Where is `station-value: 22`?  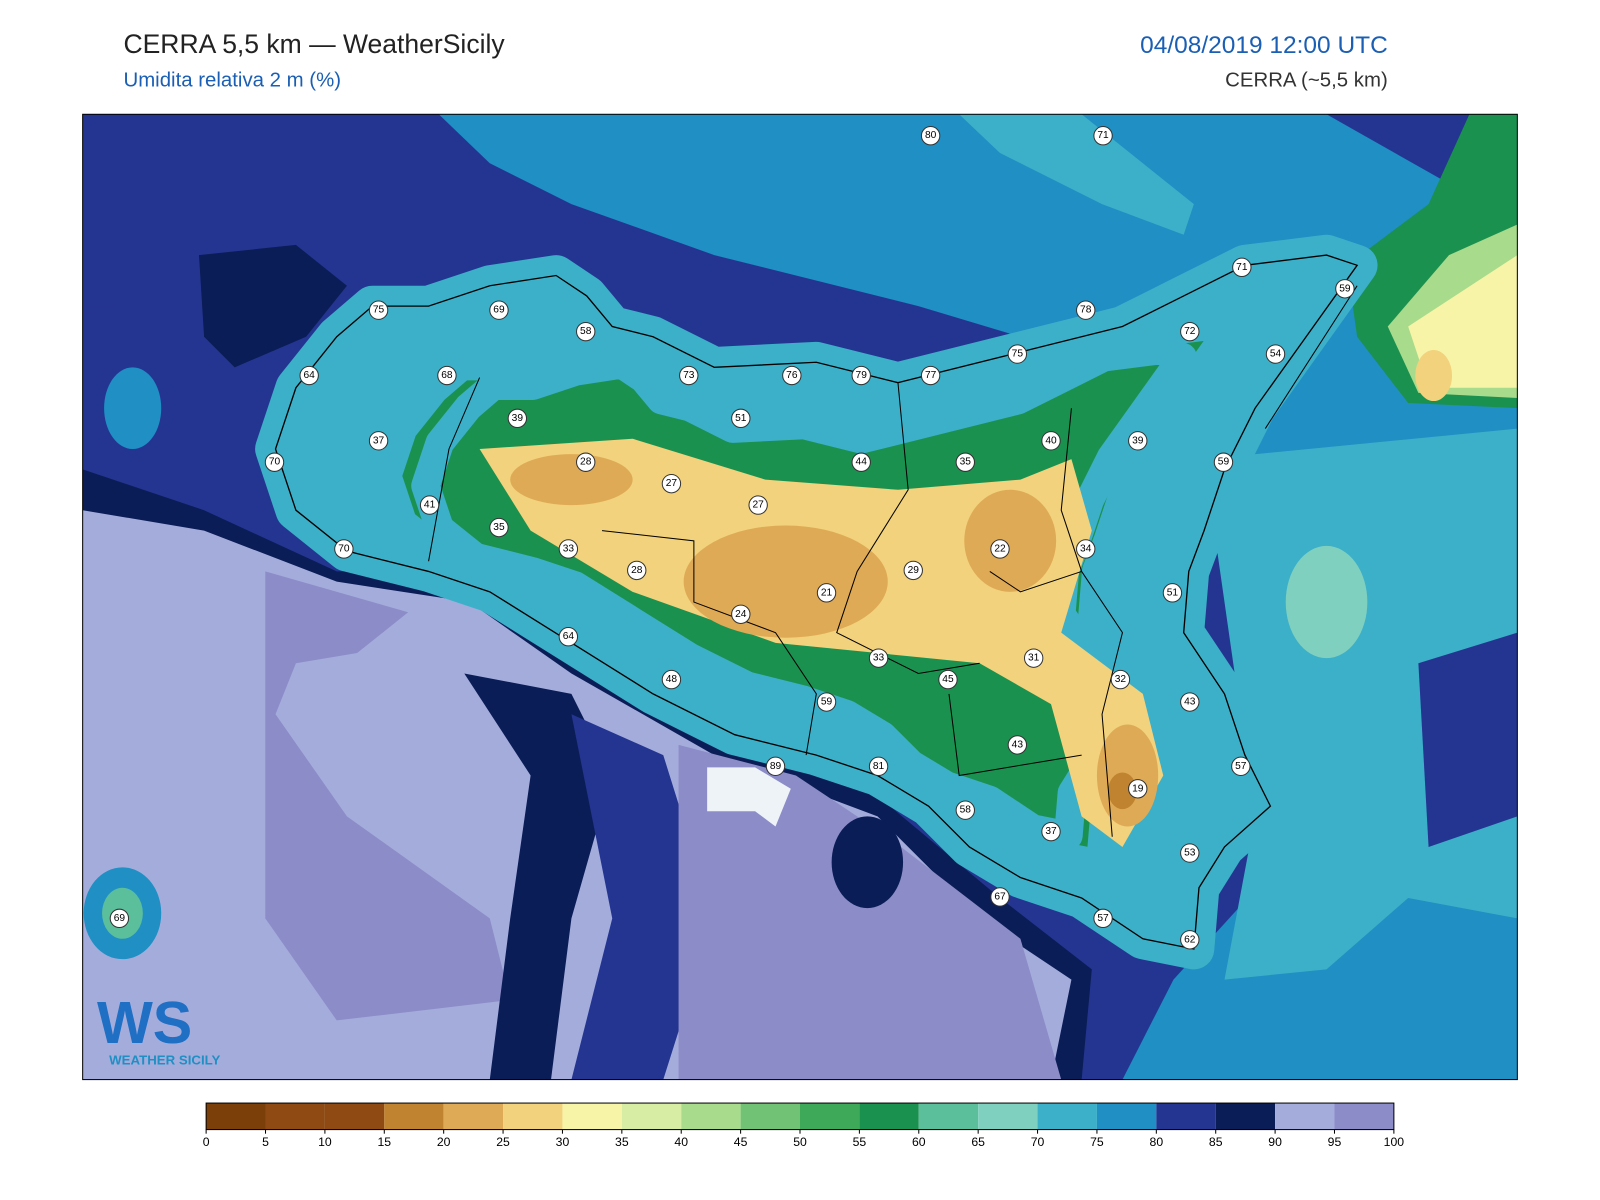
station-value: 22 is located at coordinates (1000, 548).